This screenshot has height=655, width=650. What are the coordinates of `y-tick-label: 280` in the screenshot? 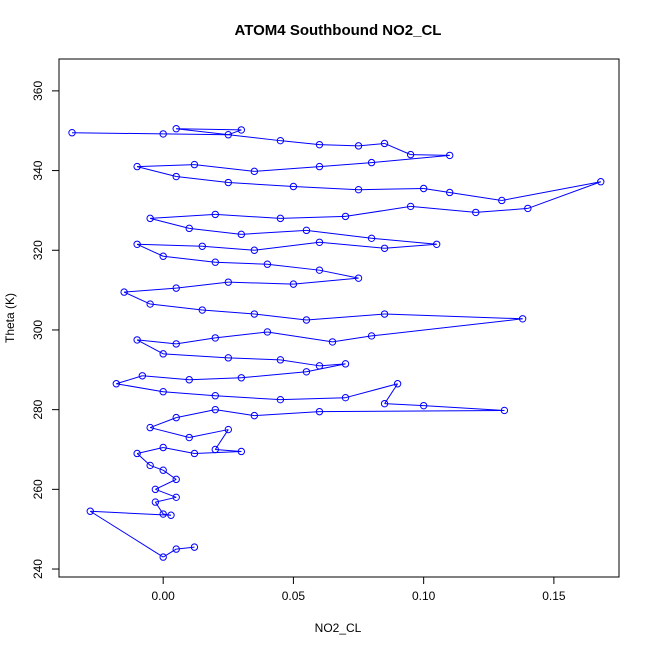 It's located at (38, 409).